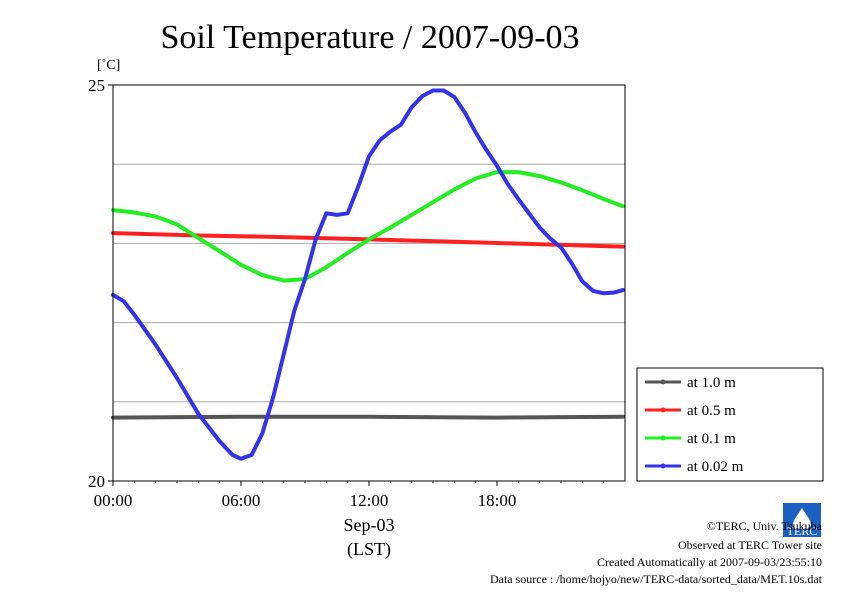 The image size is (842, 595). Describe the element at coordinates (369, 525) in the screenshot. I see `x-axis-label: Sep-03` at that location.